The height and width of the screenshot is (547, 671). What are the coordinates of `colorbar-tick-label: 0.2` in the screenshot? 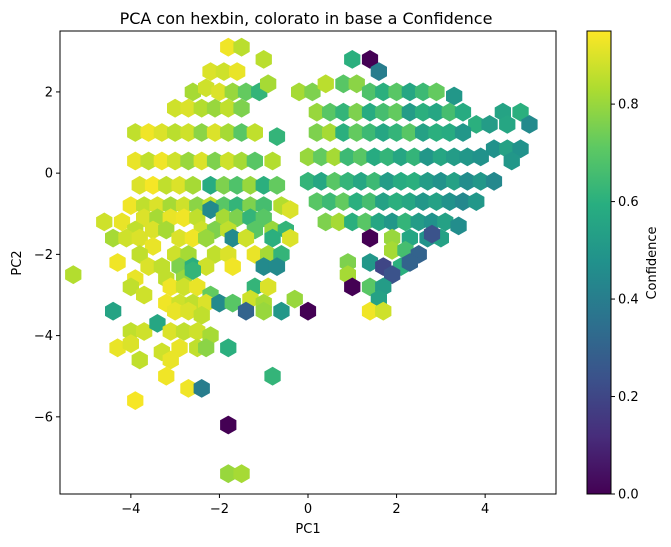 It's located at (628, 397).